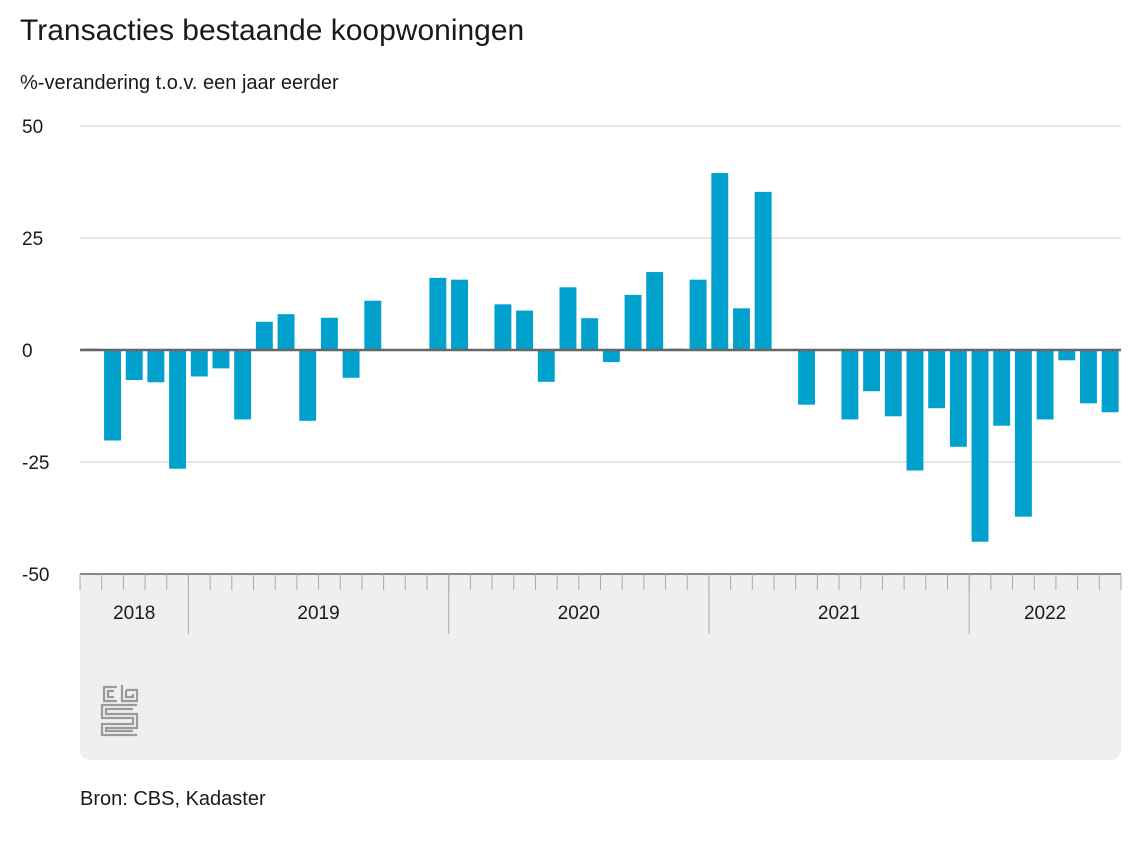  I want to click on cbs-logo-icon, so click(119, 711).